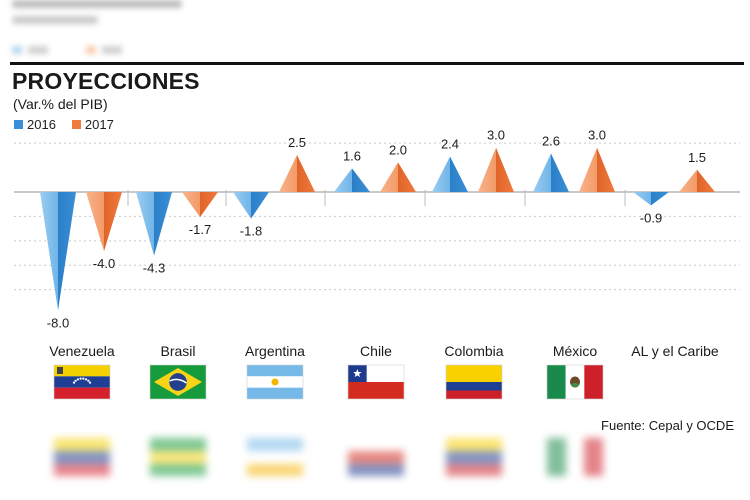  Describe the element at coordinates (154, 268) in the screenshot. I see `data-label: -4.3` at that location.